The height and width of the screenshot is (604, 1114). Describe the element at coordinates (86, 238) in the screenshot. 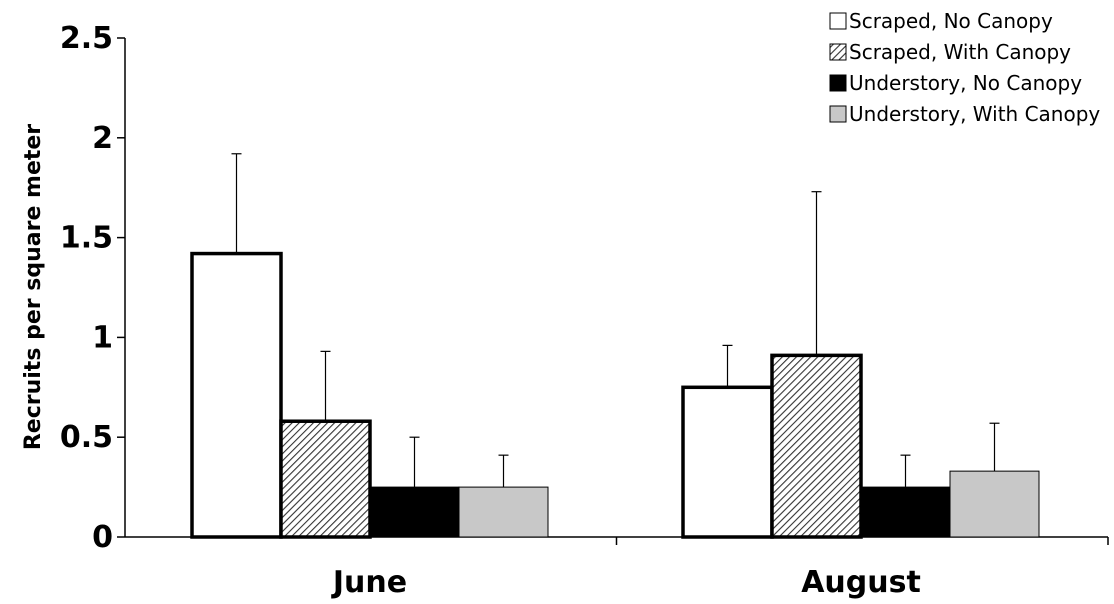

I see `y-tick-label: 1.5` at that location.